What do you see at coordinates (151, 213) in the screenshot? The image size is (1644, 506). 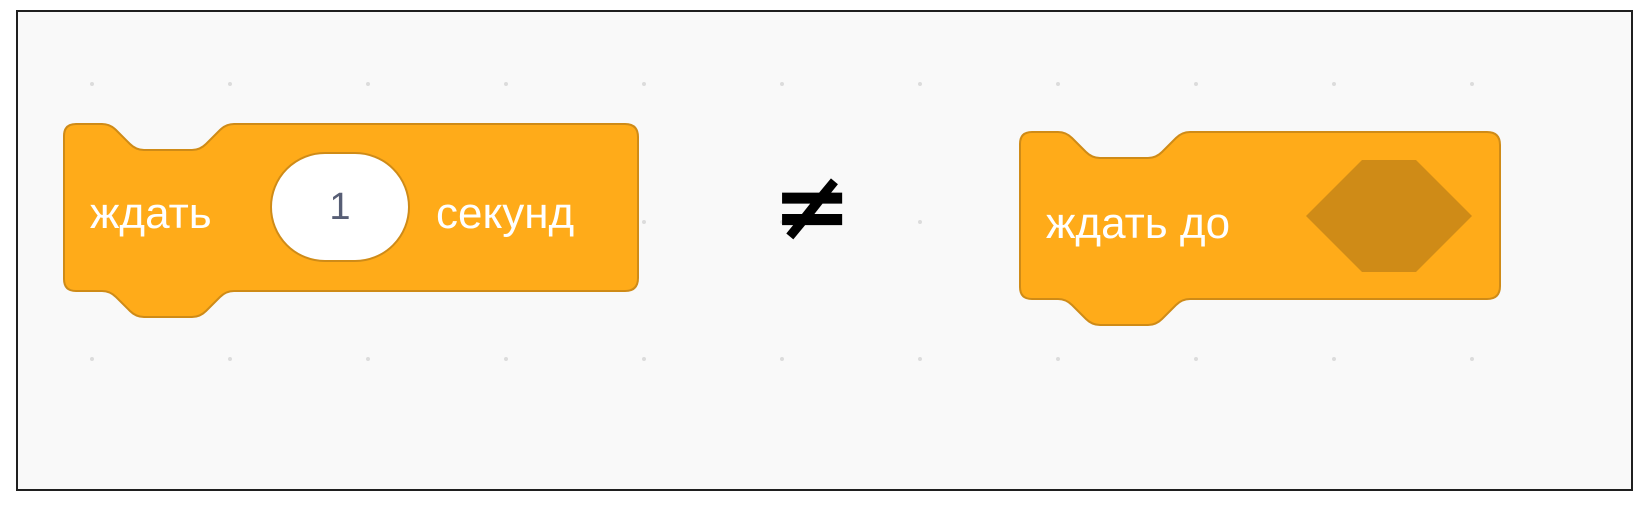 I see `wait-label: ждать` at bounding box center [151, 213].